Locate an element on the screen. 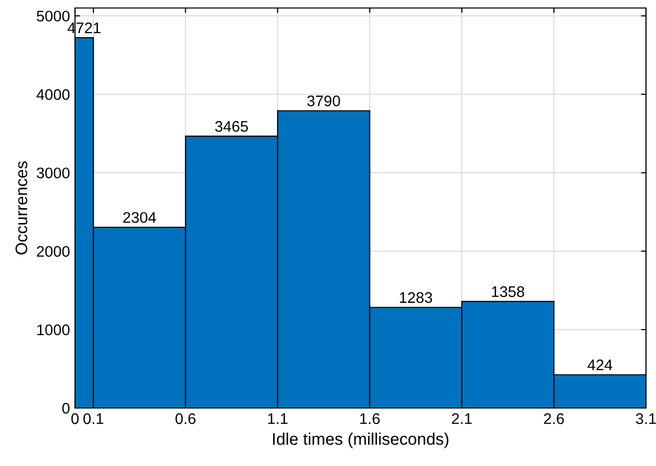 This screenshot has height=466, width=656. y-axis-title: Occurrences is located at coordinates (22, 207).